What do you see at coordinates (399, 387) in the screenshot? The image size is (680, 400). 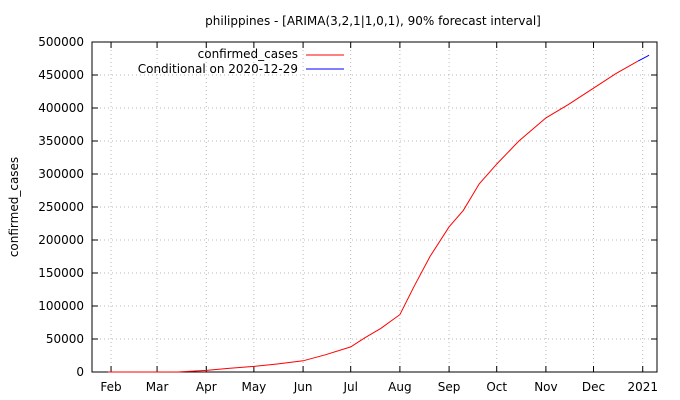 I see `x-tick-label: Aug` at bounding box center [399, 387].